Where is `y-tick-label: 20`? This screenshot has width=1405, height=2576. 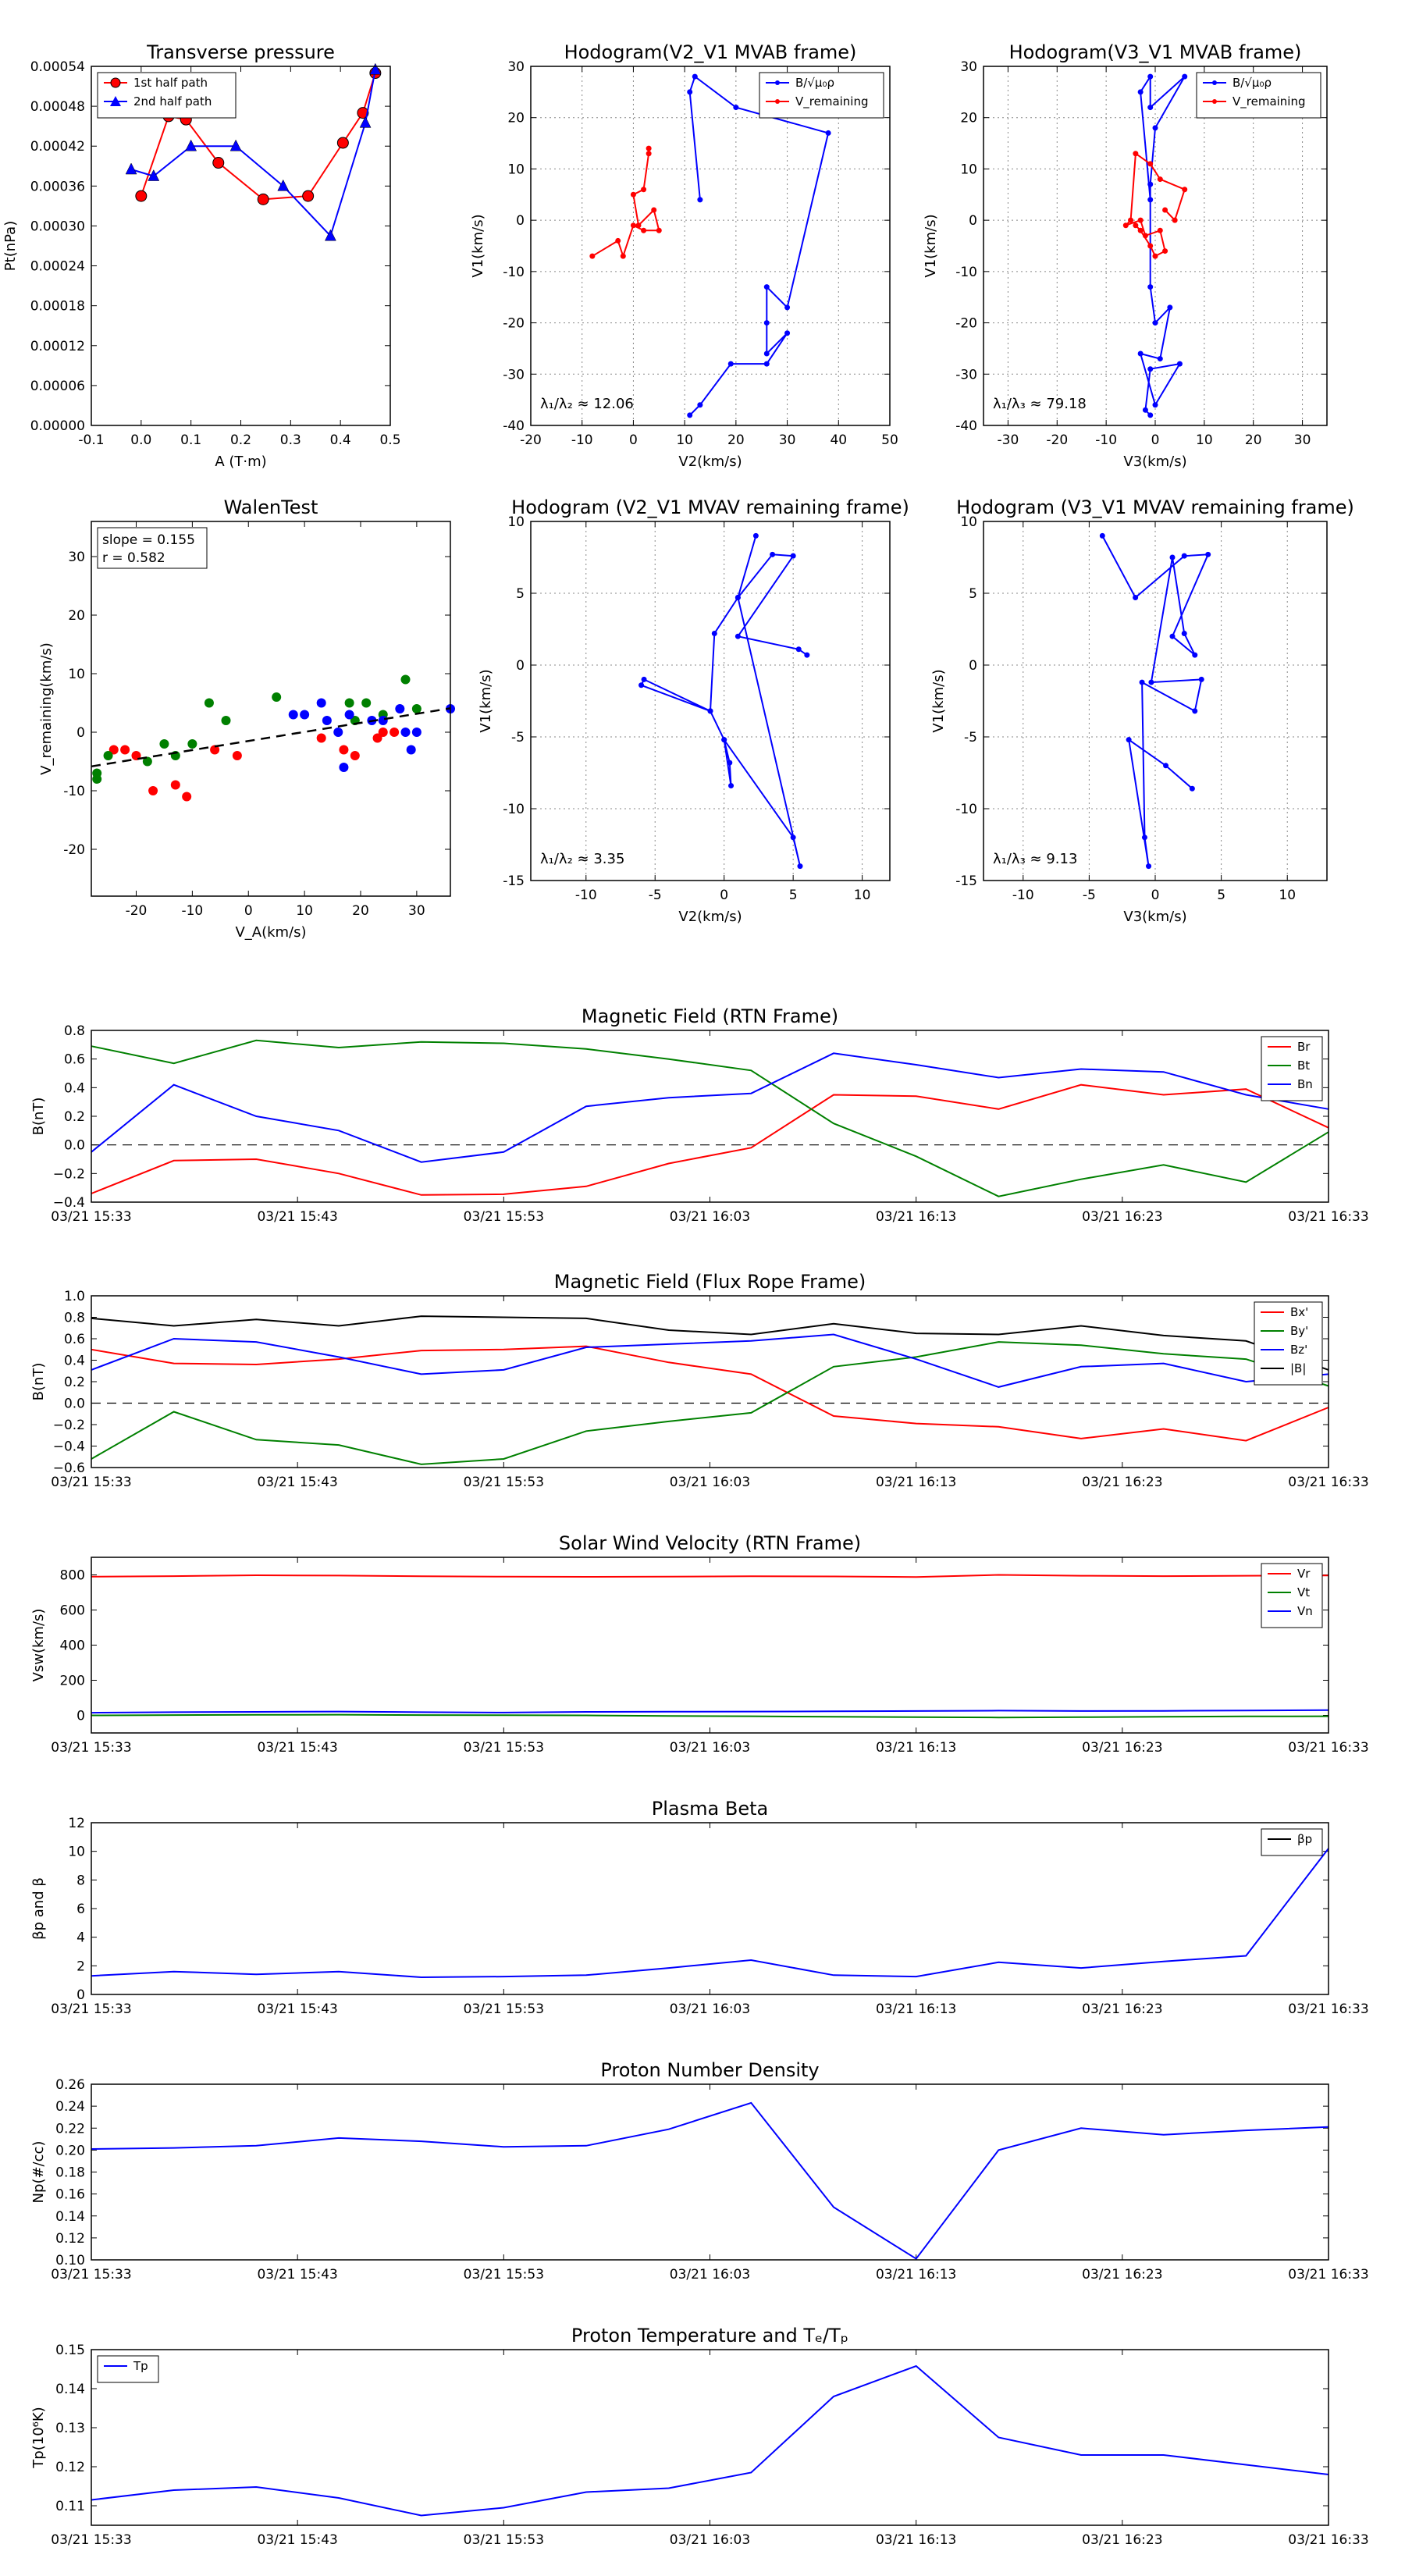 y-tick-label: 20 is located at coordinates (516, 119).